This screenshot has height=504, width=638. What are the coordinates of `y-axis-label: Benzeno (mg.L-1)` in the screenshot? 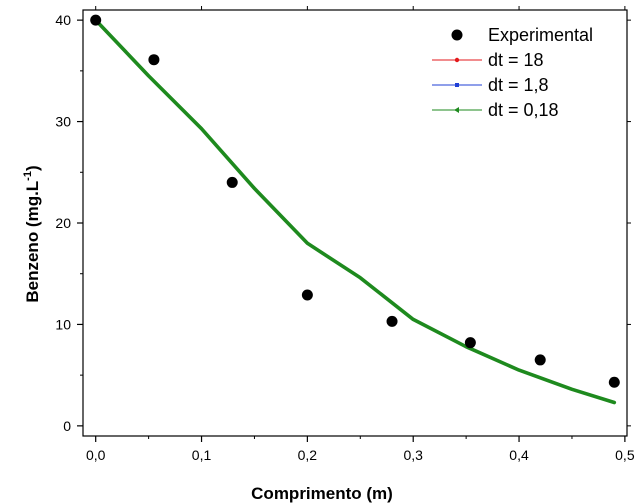 It's located at (32, 233).